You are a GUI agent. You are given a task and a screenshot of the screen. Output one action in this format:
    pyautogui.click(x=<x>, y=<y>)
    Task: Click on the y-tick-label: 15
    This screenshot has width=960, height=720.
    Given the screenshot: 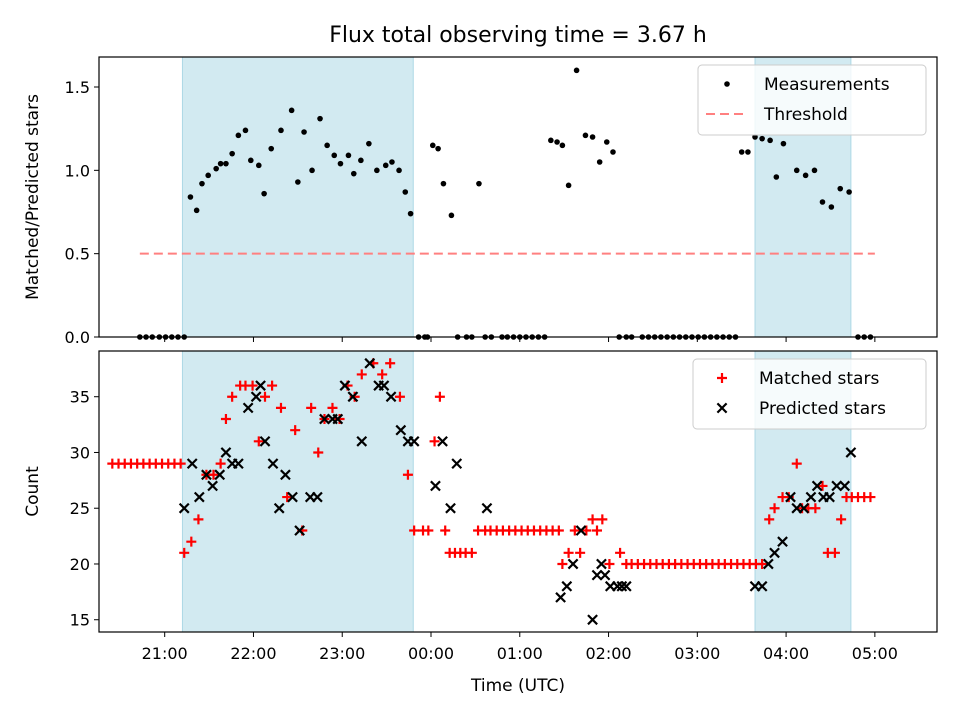 What is the action you would take?
    pyautogui.click(x=80, y=620)
    